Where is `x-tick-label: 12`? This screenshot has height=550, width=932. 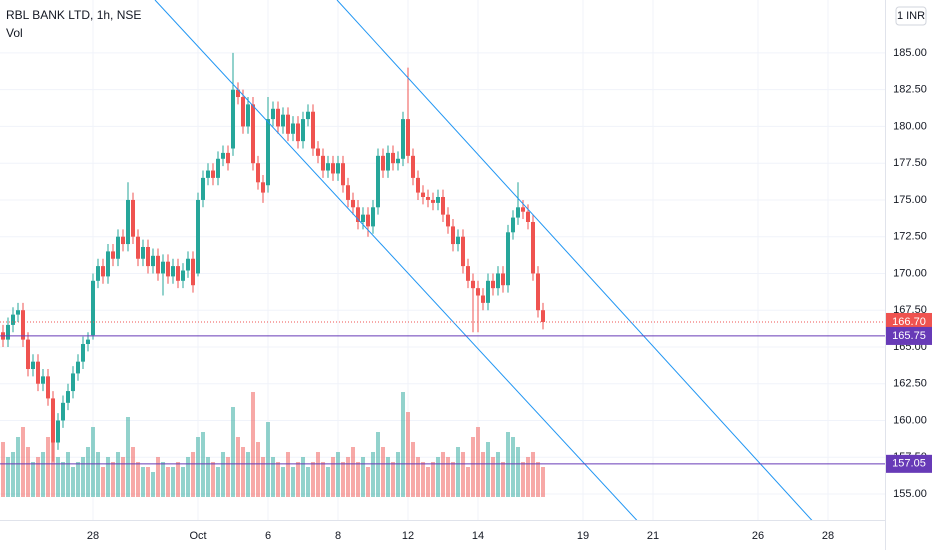 x-tick-label: 12 is located at coordinates (408, 536).